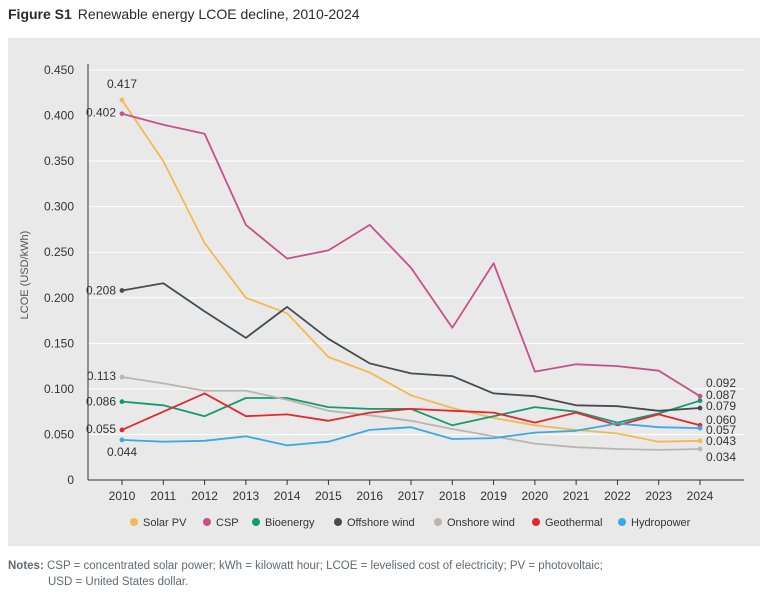  I want to click on series-line-hydropower, so click(411, 434).